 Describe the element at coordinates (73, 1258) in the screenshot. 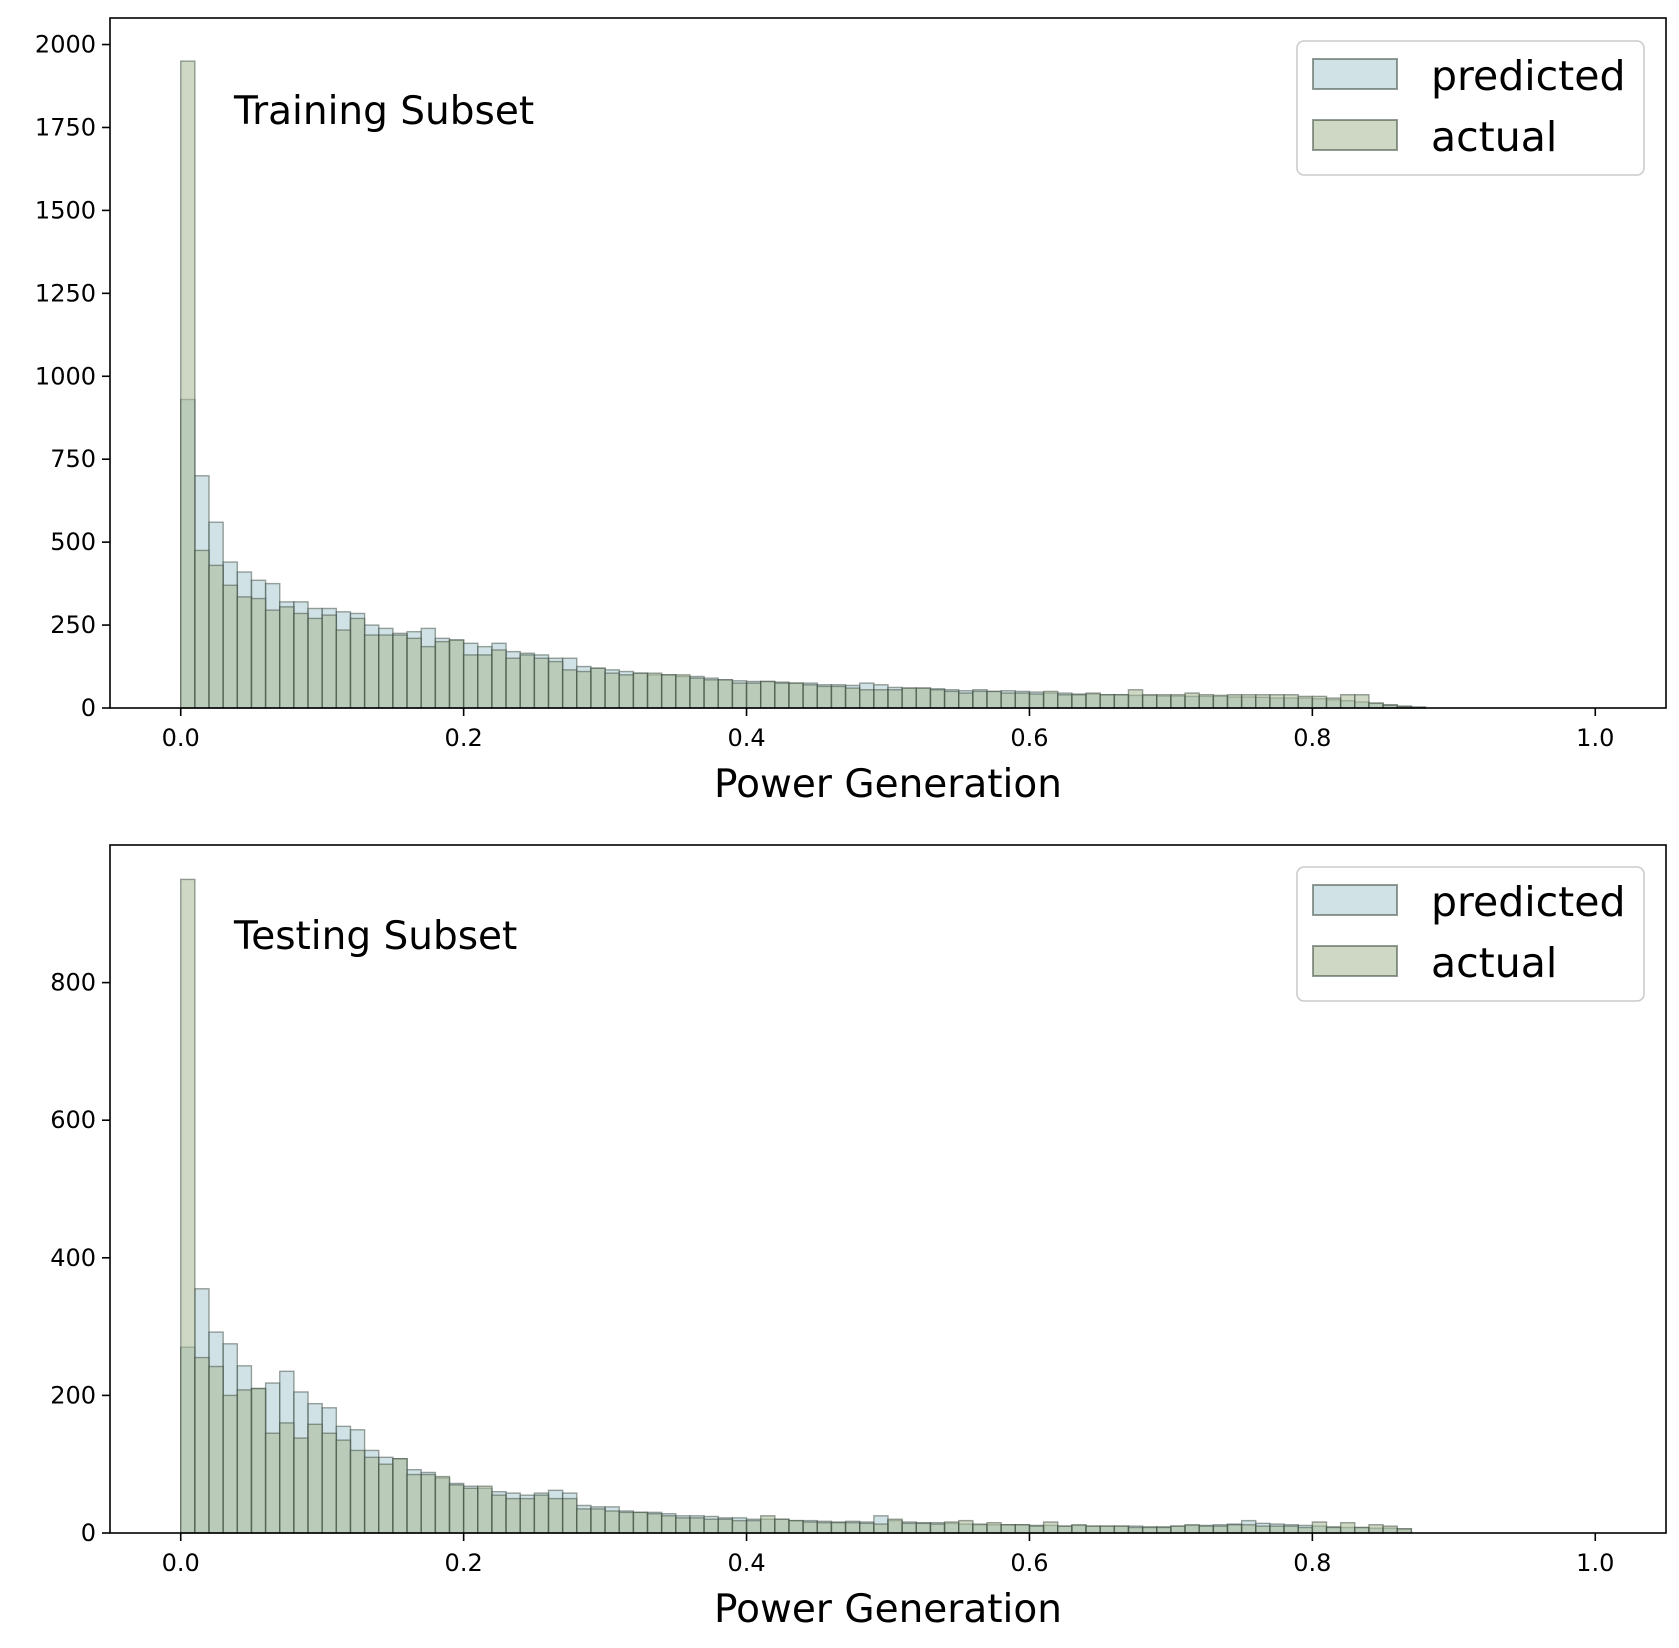

I see `testing-y-tick-label-2: 400` at that location.